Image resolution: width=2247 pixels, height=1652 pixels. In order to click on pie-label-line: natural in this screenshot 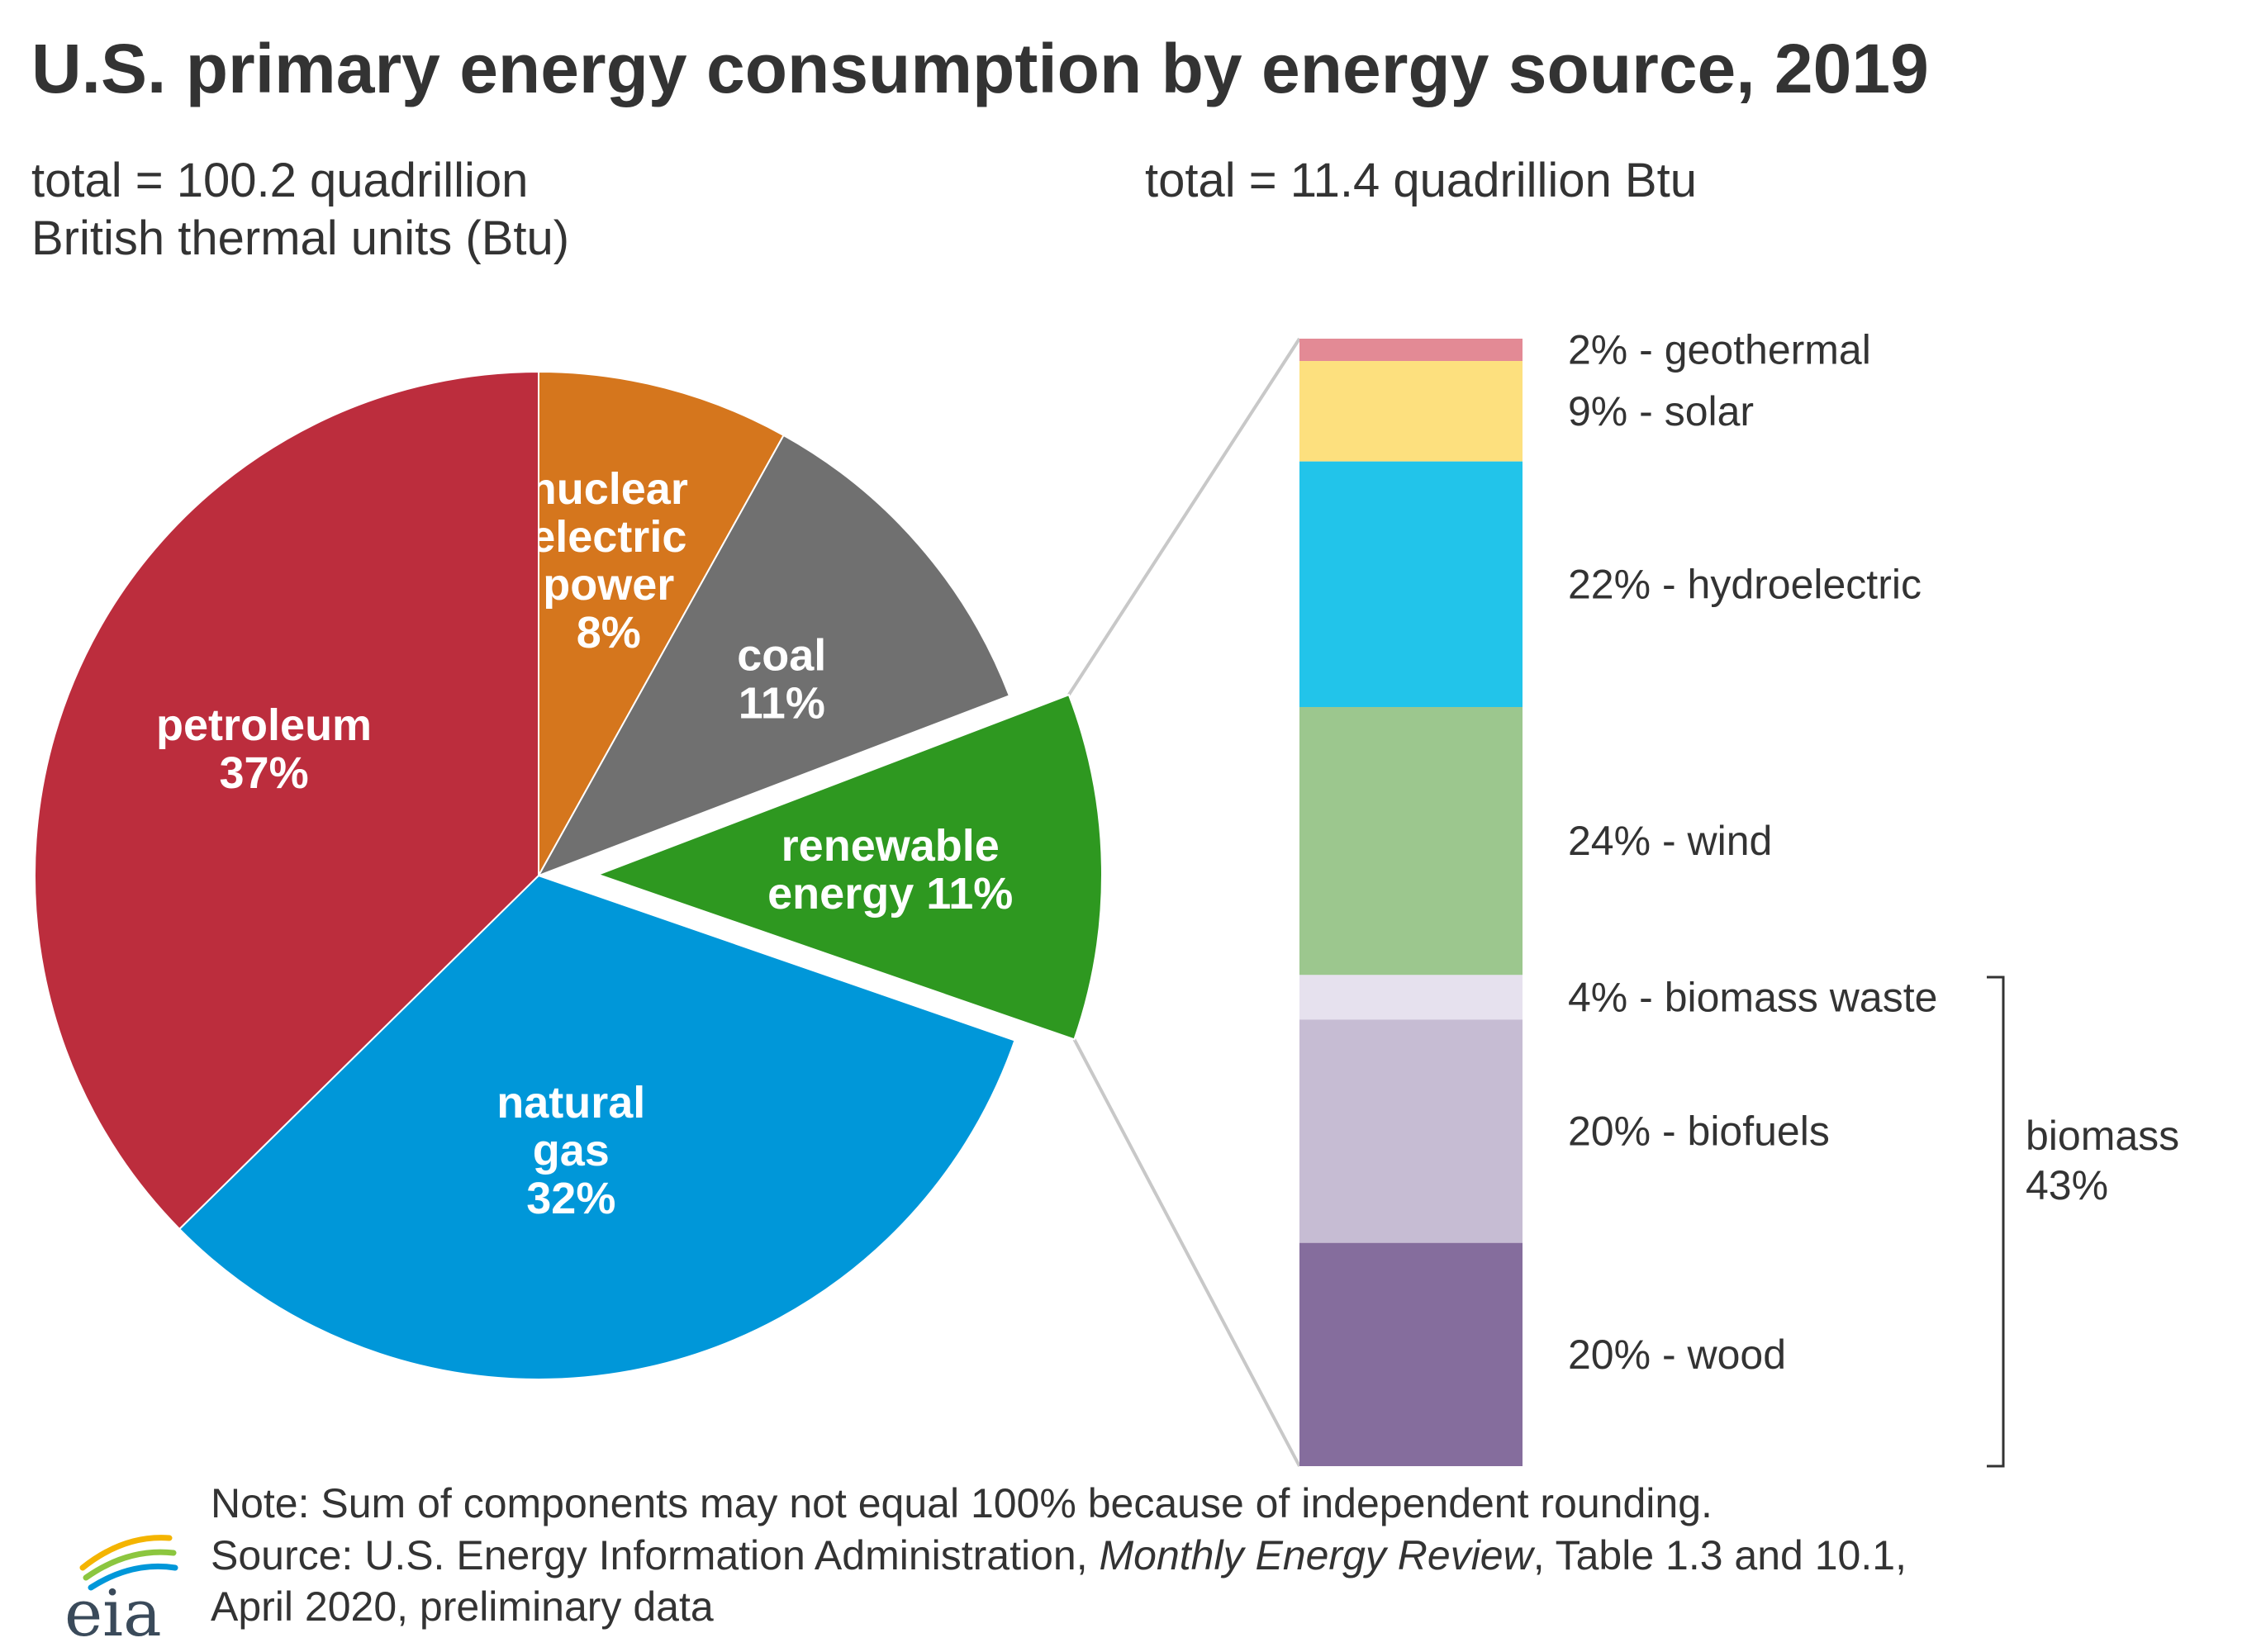, I will do `click(570, 1102)`.